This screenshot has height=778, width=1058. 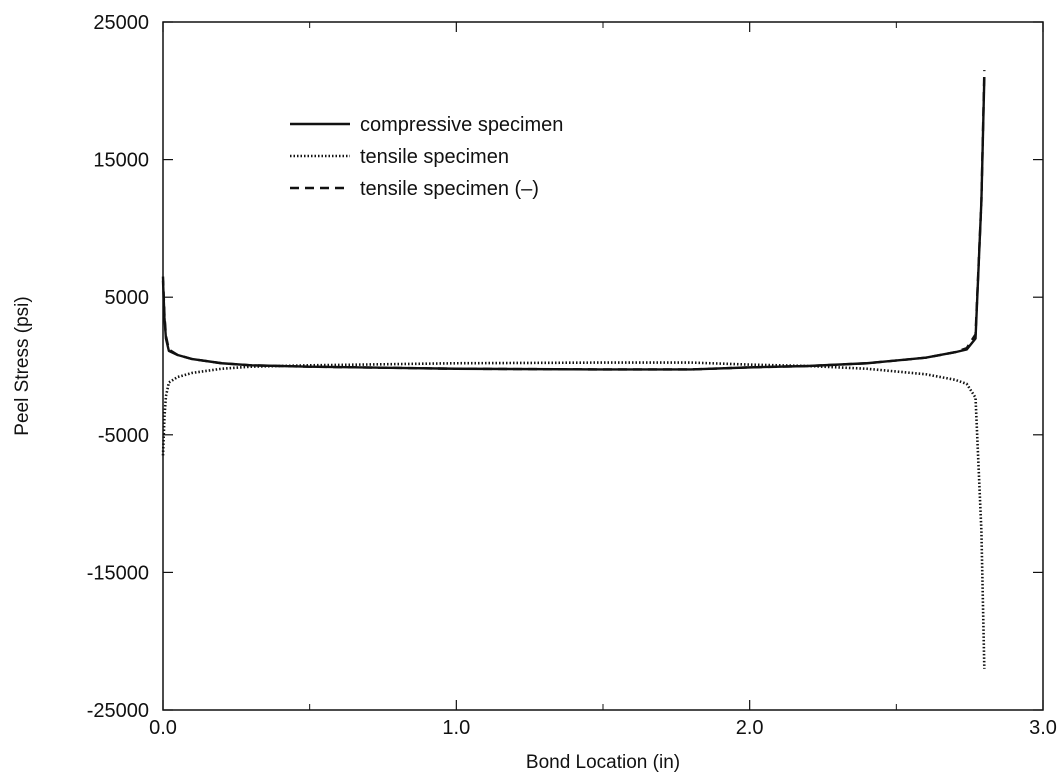 I want to click on x-tick-label: 0.0, so click(x=163, y=728).